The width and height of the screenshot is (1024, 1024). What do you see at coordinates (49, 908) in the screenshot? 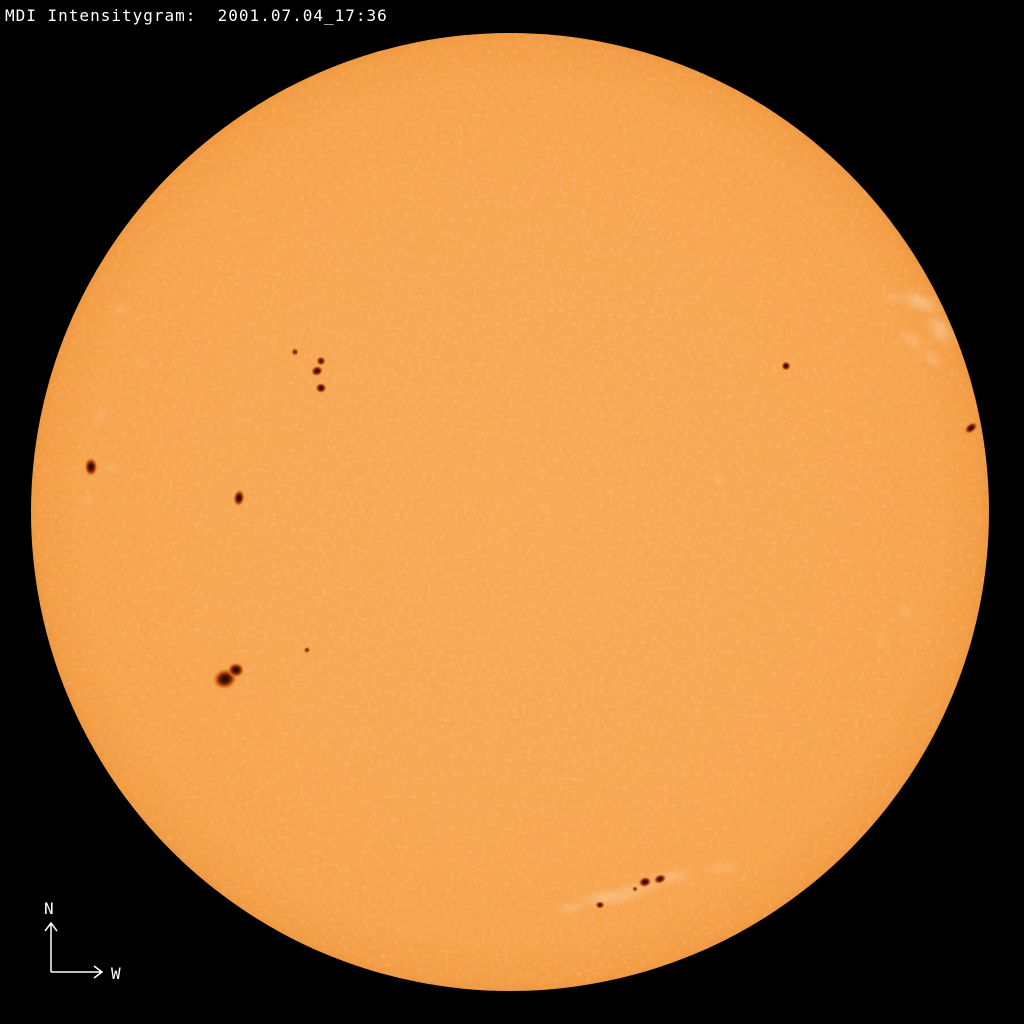
I see `compass-north-label: N` at bounding box center [49, 908].